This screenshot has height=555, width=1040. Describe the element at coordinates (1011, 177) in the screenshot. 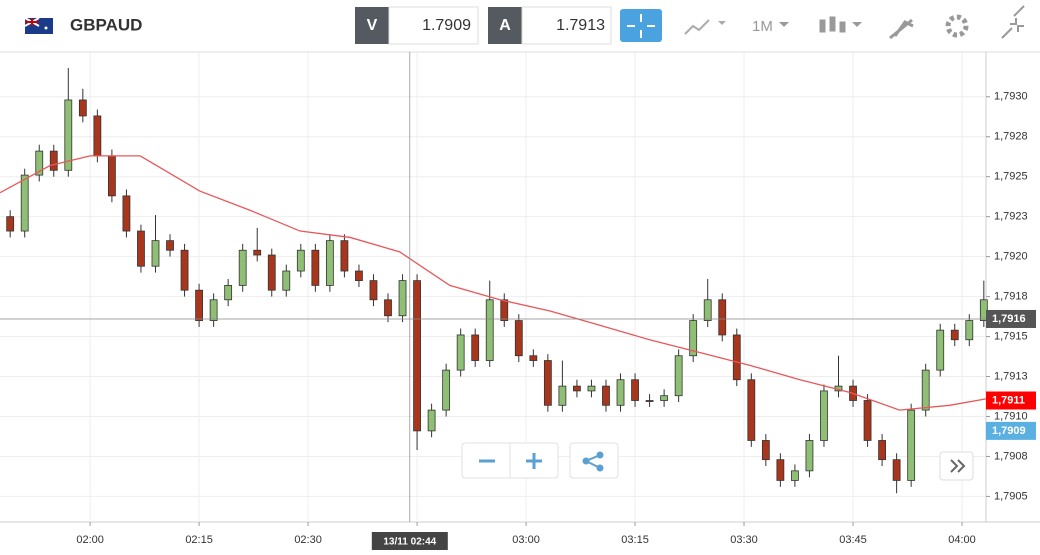

I see `y-tick-label: 1,7925` at that location.